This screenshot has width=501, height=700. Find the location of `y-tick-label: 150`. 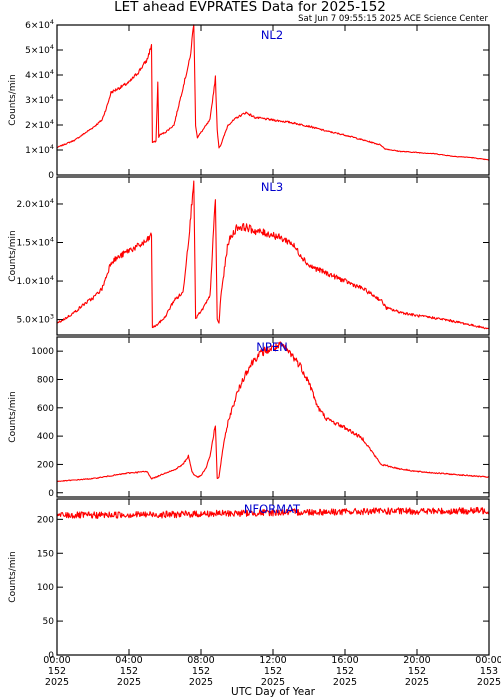

y-tick-label: 150 is located at coordinates (45, 554).